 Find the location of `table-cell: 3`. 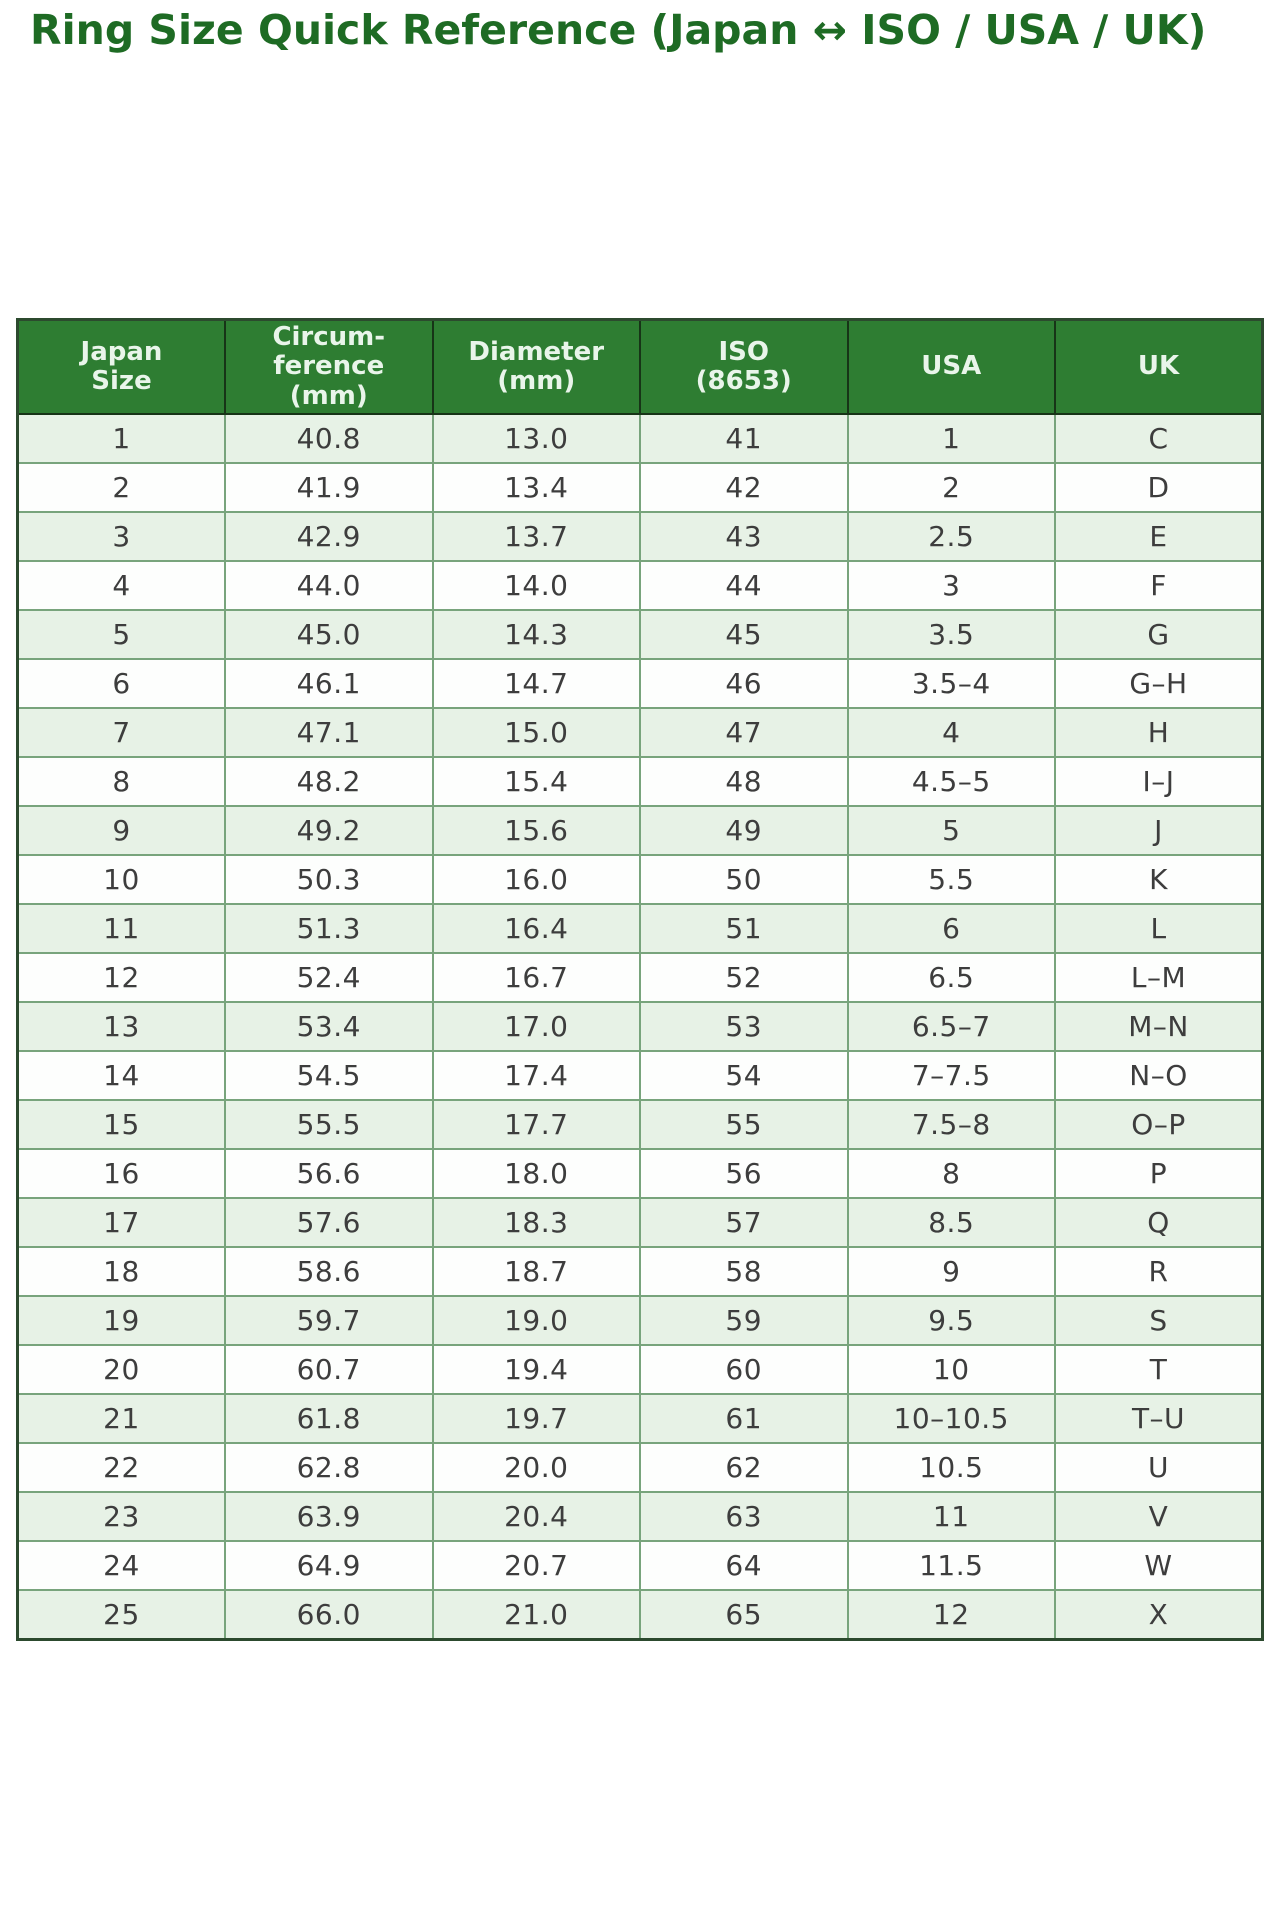

table-cell: 3 is located at coordinates (951, 585).